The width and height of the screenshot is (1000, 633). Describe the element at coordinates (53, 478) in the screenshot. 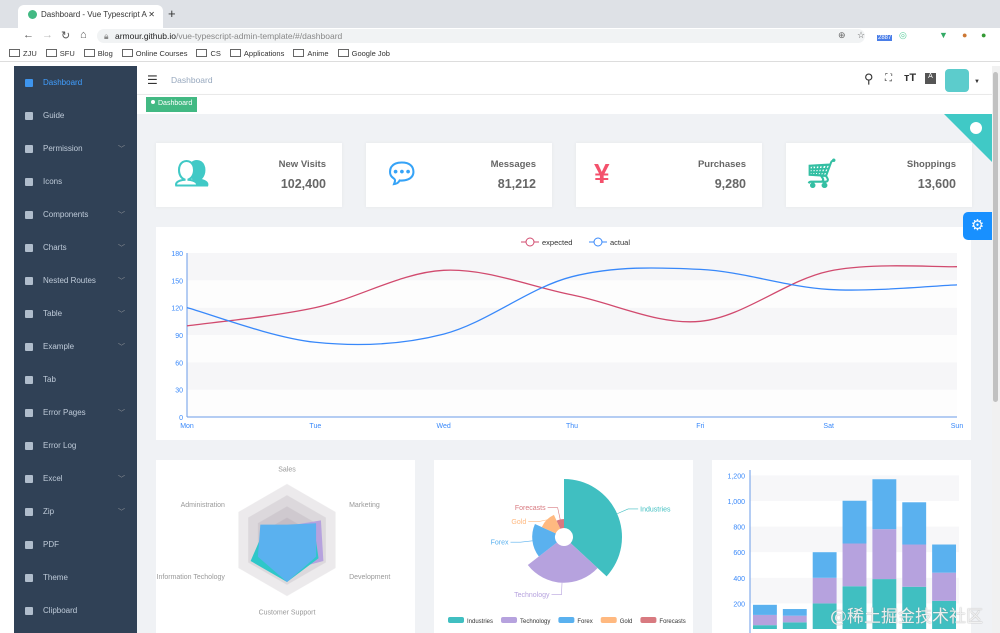

I see `sidebar-item-label: Excel` at that location.